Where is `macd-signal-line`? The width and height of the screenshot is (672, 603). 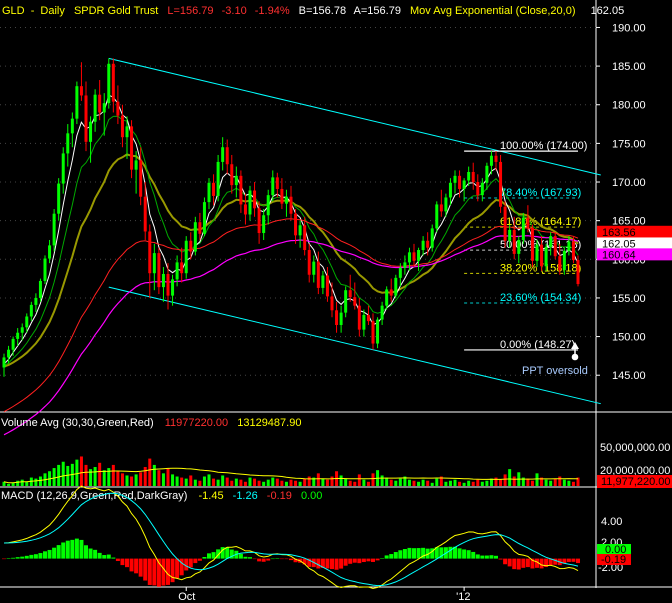 macd-signal-line is located at coordinates (291, 539).